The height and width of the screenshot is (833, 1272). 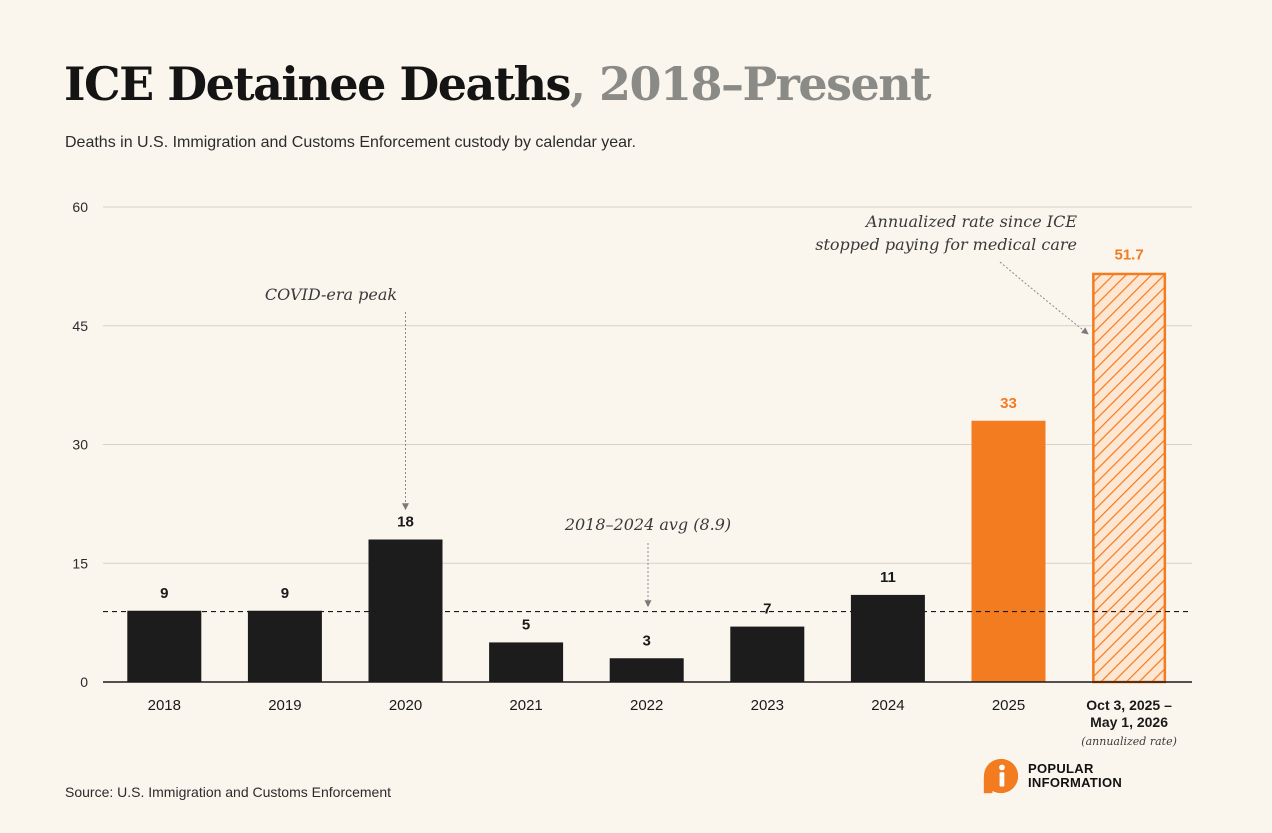 I want to click on x-tick-label: 2019, so click(x=284, y=705).